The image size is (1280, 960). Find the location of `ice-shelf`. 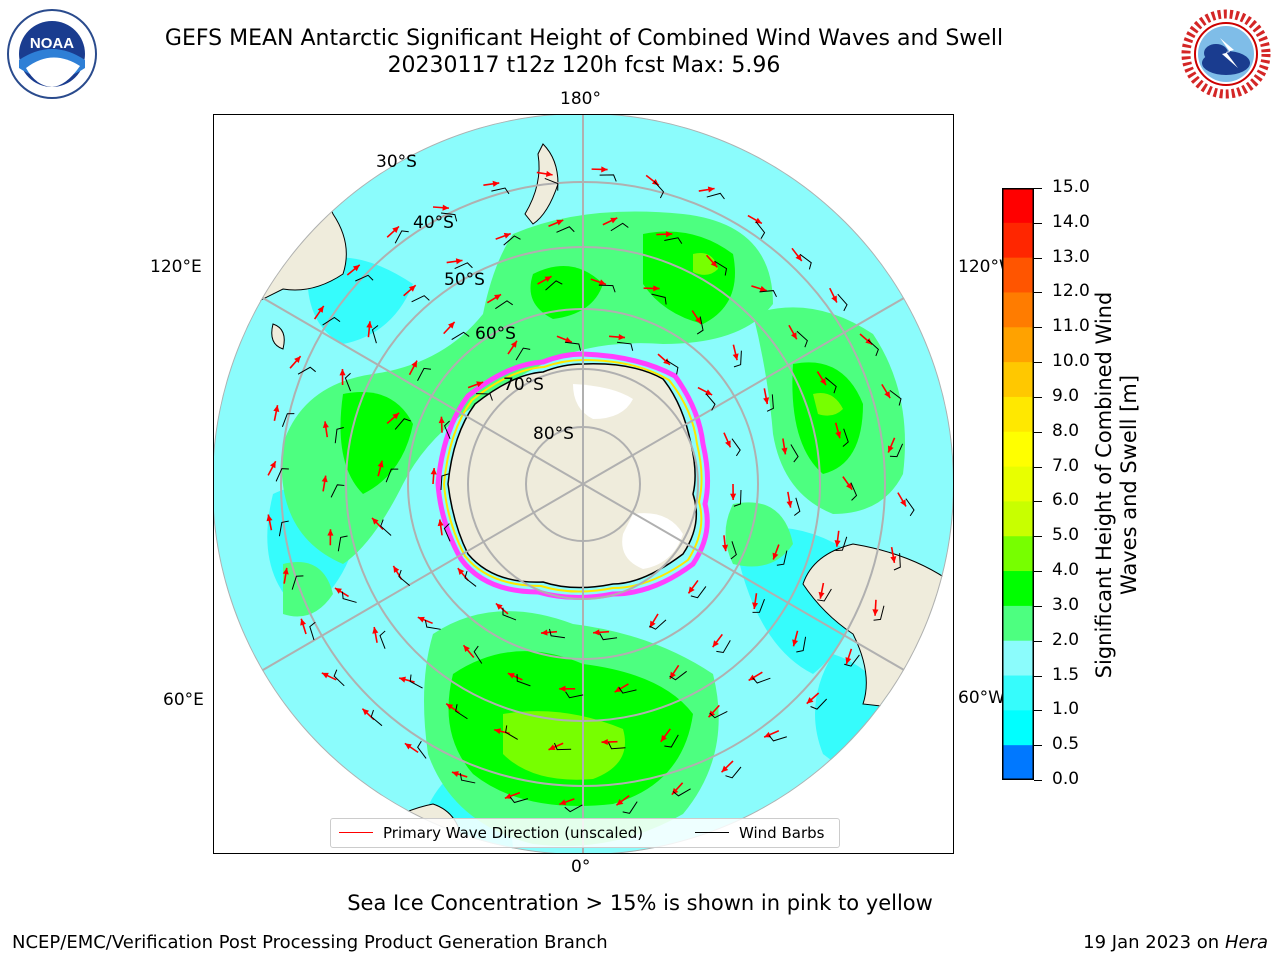

ice-shelf is located at coordinates (652, 541).